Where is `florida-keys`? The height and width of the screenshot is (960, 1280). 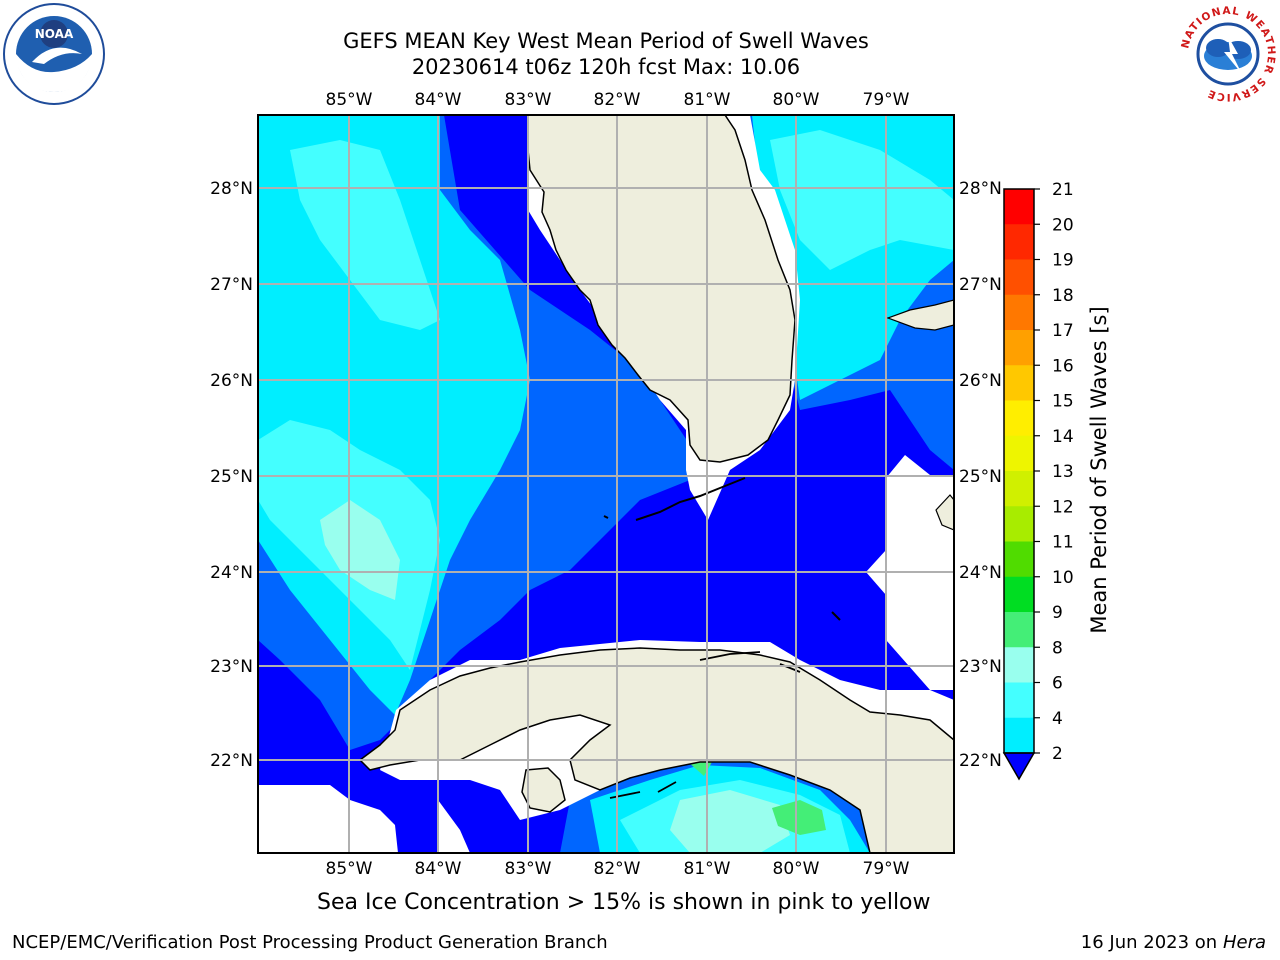
florida-keys is located at coordinates (690, 499).